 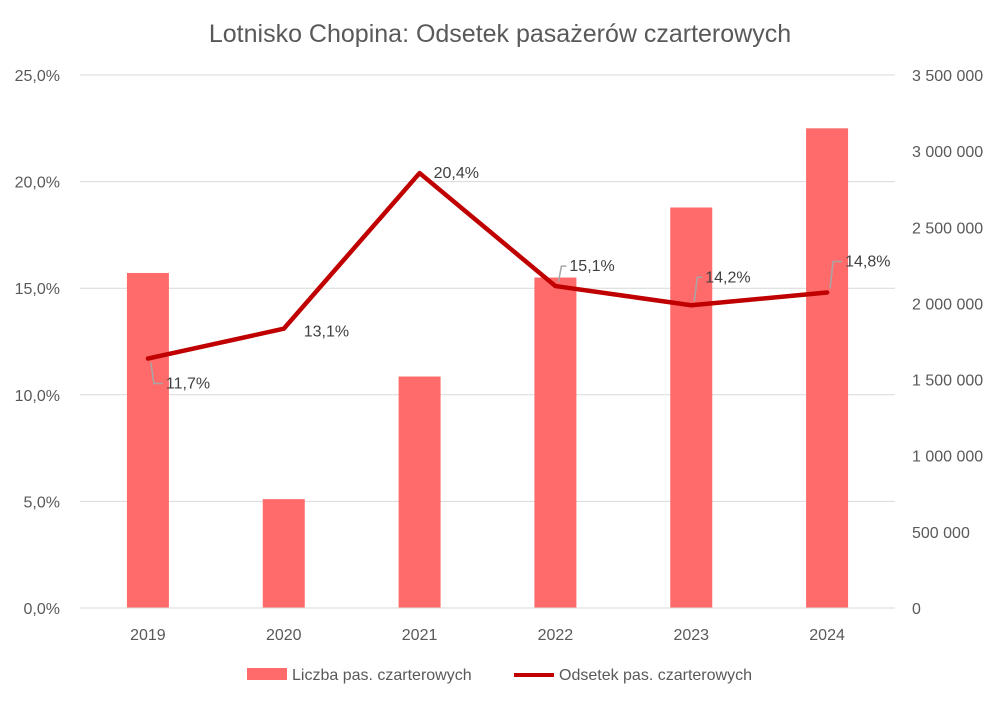 I want to click on data-label: 11,7%, so click(x=188, y=384).